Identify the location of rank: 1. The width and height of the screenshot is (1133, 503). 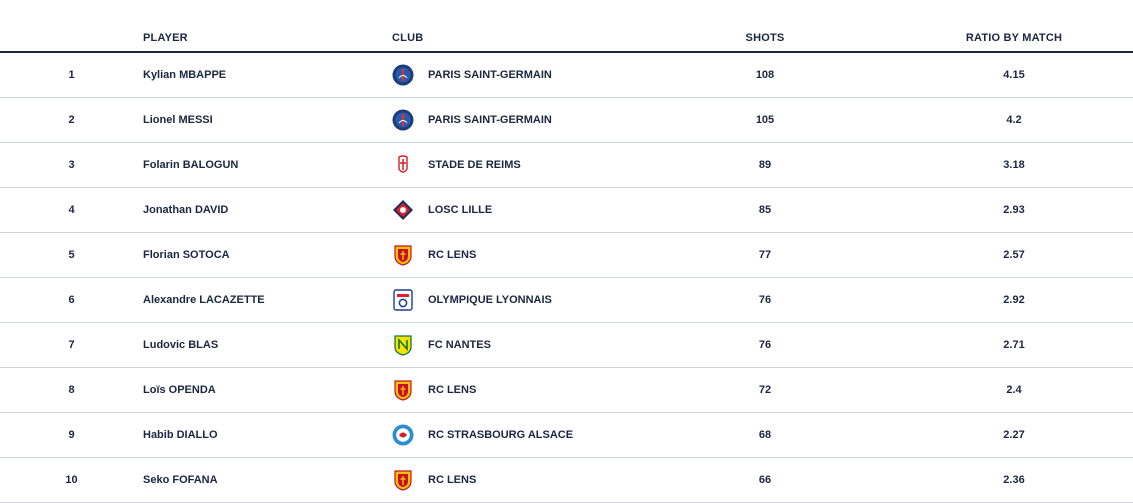
(71, 75).